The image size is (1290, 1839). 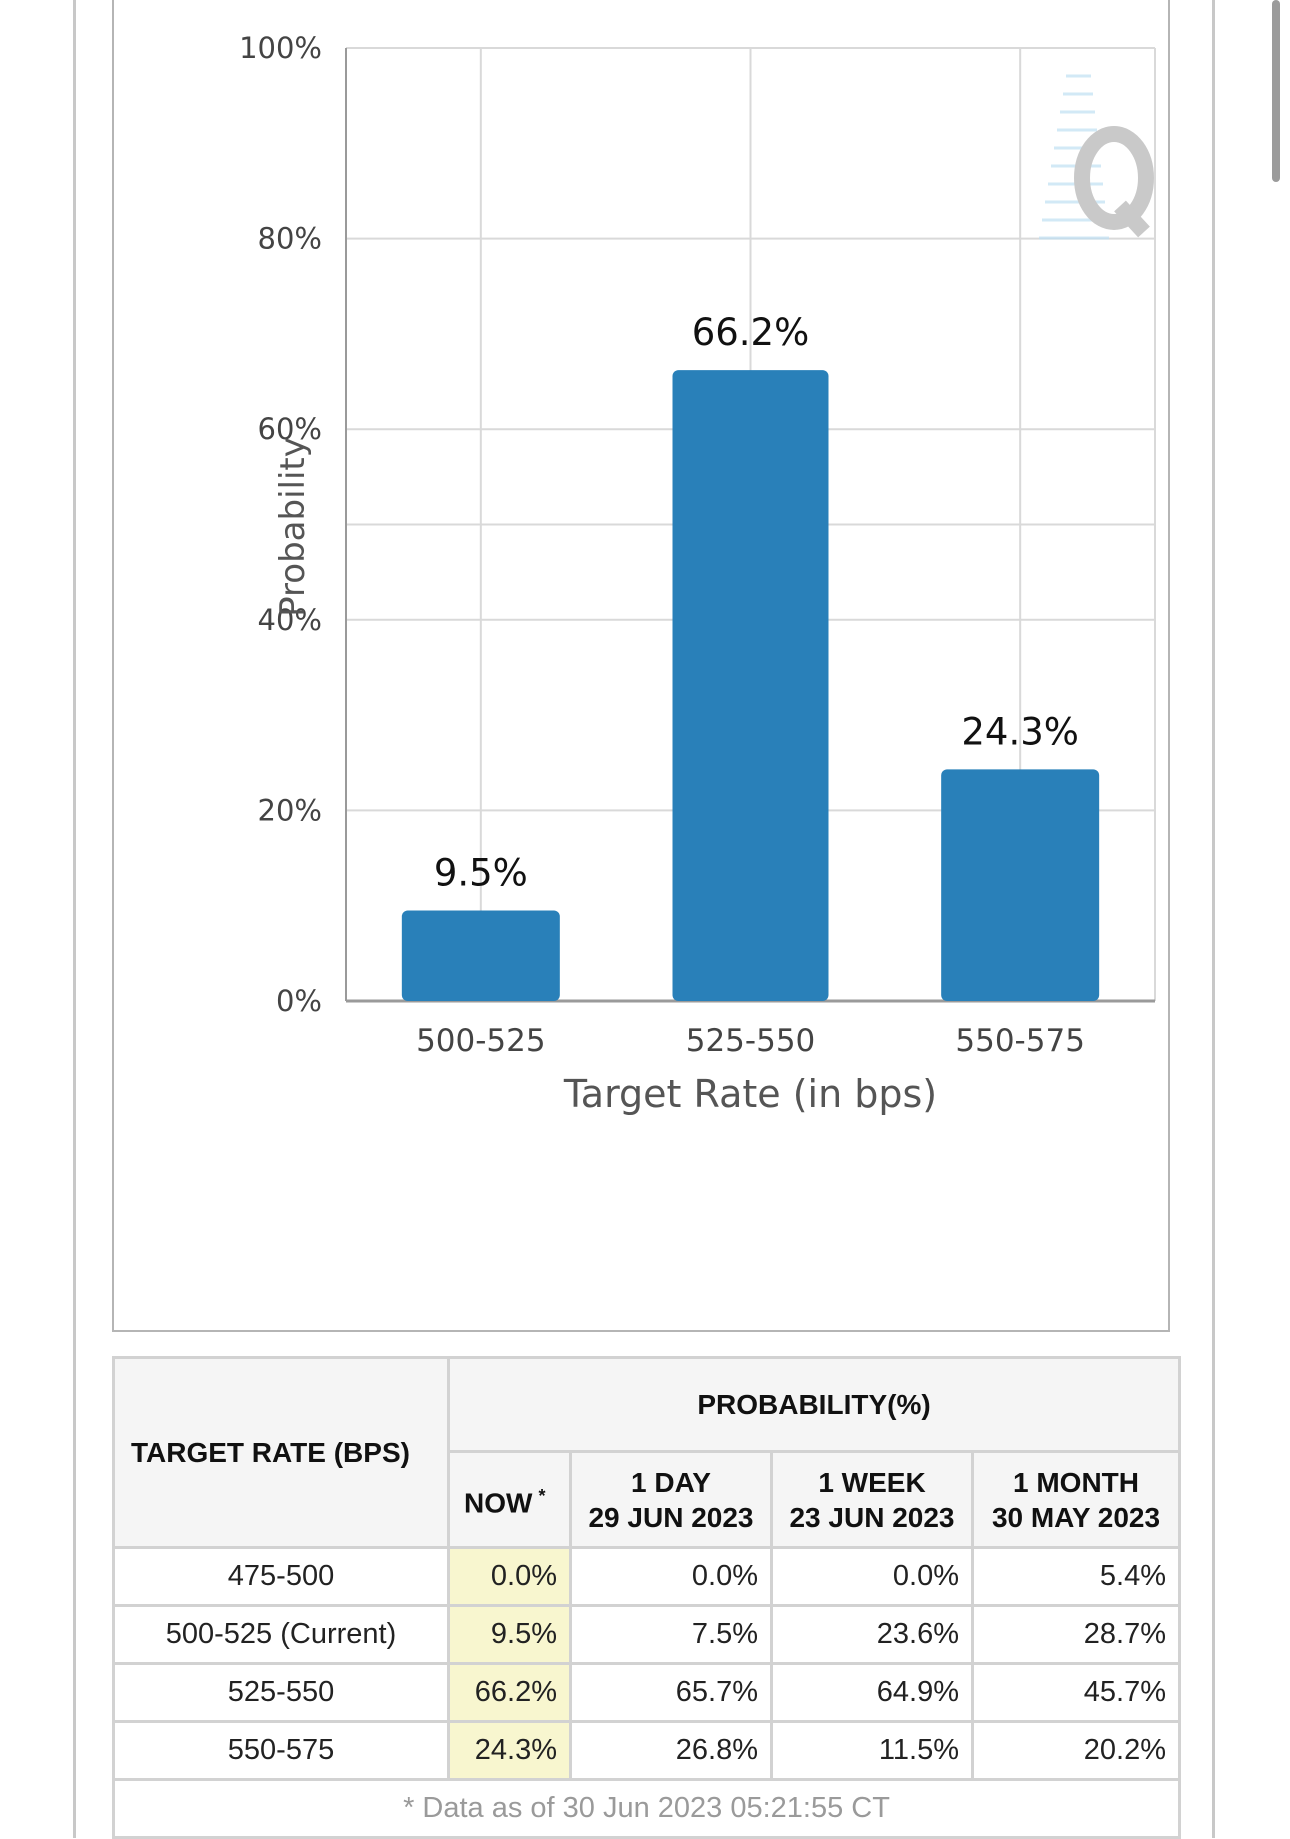 What do you see at coordinates (1020, 731) in the screenshot?
I see `bar-value-label: 24.3%` at bounding box center [1020, 731].